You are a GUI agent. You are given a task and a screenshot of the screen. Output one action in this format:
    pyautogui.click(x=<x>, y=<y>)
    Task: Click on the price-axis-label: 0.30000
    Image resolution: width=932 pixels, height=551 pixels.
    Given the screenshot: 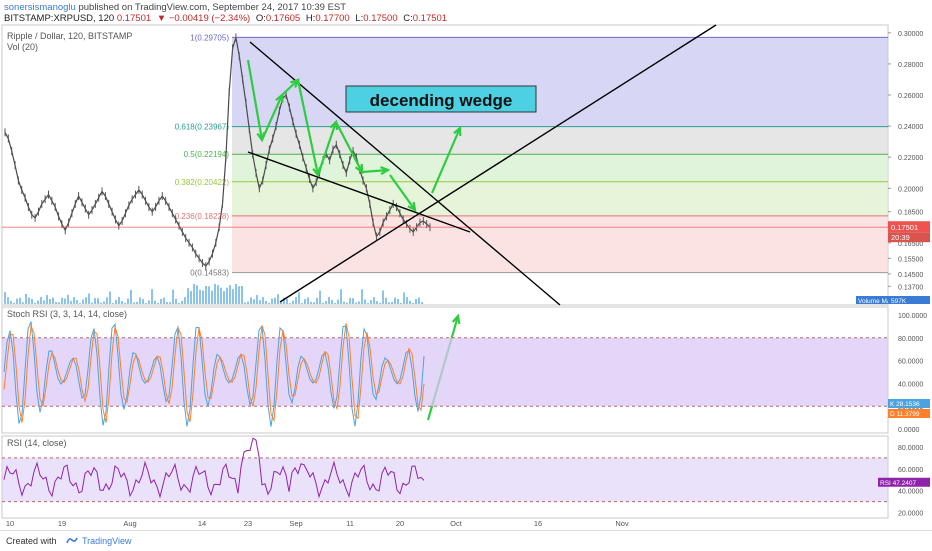 What is the action you would take?
    pyautogui.click(x=910, y=34)
    